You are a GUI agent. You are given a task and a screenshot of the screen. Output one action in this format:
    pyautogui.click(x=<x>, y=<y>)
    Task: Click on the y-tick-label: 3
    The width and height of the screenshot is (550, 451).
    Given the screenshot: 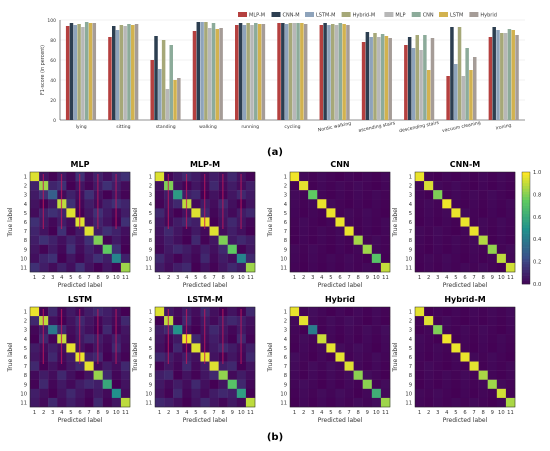 What is the action you would take?
    pyautogui.click(x=410, y=331)
    